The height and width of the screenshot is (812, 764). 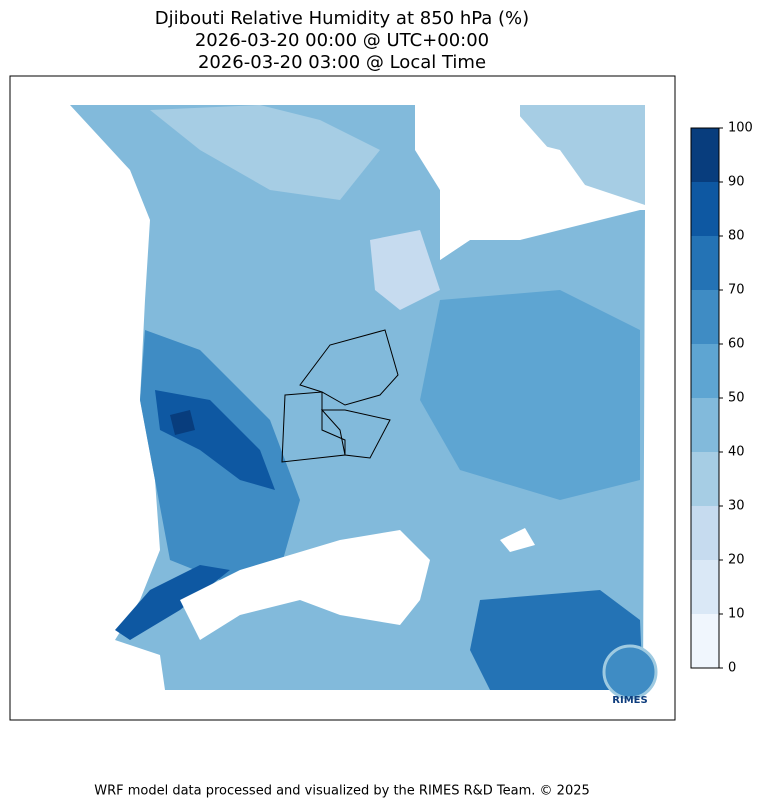 I want to click on colorbar-tick-label: 40, so click(x=736, y=452).